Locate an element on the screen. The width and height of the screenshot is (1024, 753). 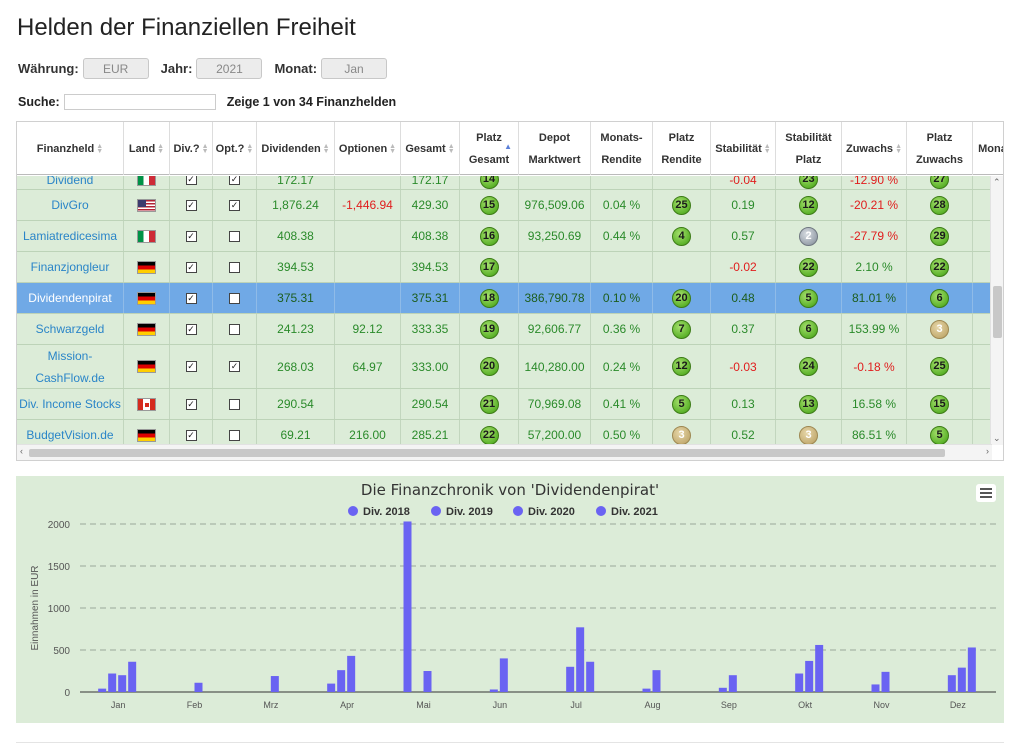
year-select: 2021 is located at coordinates (229, 68).